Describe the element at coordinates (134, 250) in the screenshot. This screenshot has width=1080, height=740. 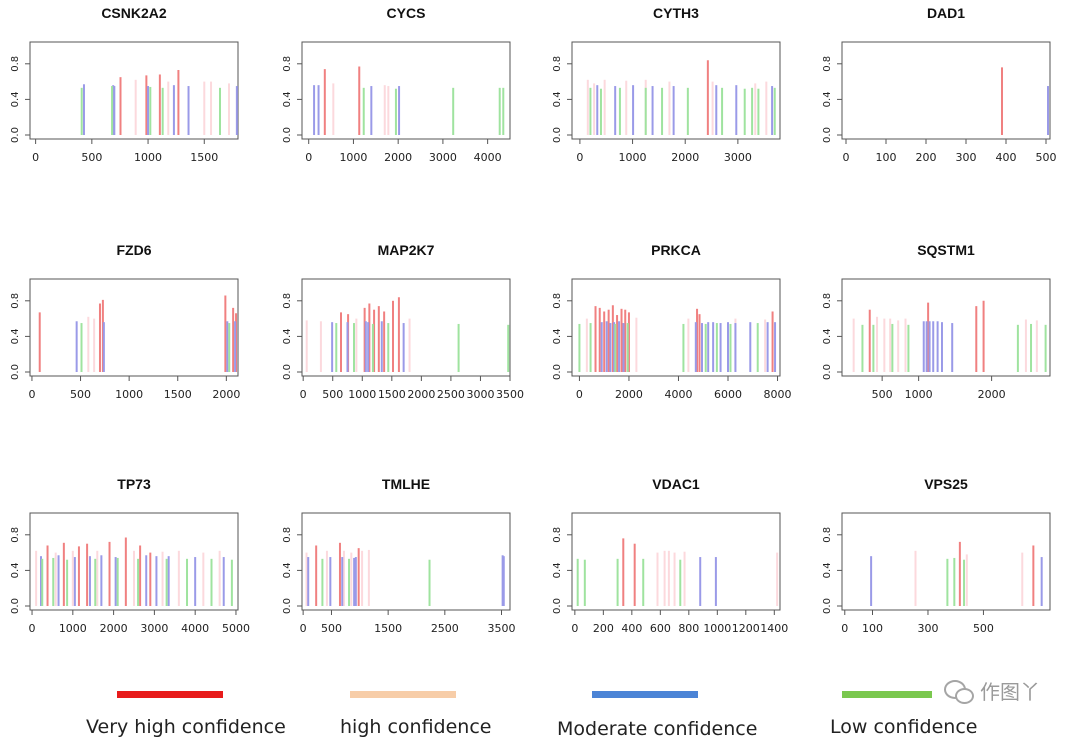
I see `panel-title: FZD6` at that location.